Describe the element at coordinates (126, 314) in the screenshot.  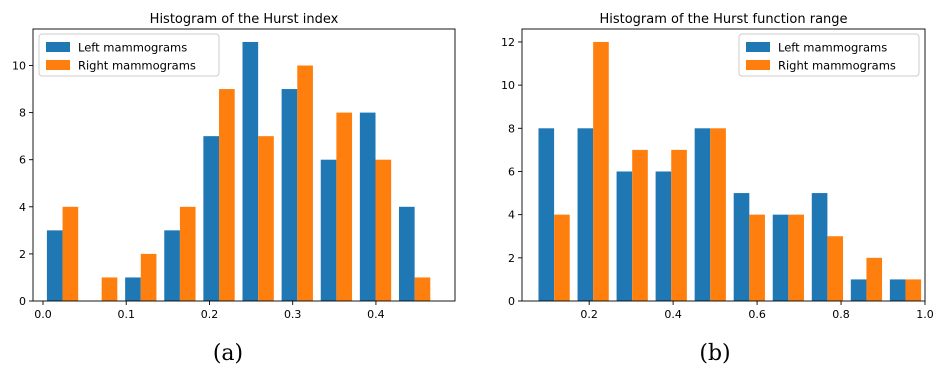
I see `x-tick-label: 0.1` at that location.